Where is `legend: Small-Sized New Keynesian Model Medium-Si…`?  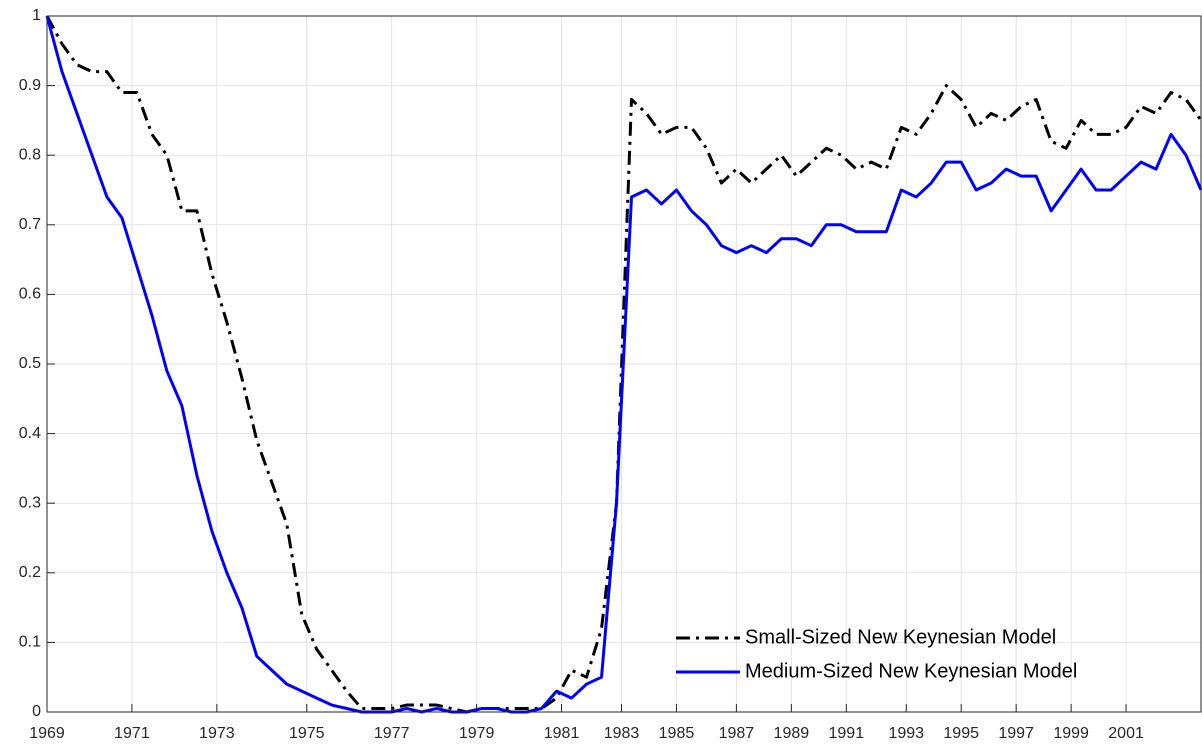
legend: Small-Sized New Keynesian Model Medium-Si… is located at coordinates (876, 654).